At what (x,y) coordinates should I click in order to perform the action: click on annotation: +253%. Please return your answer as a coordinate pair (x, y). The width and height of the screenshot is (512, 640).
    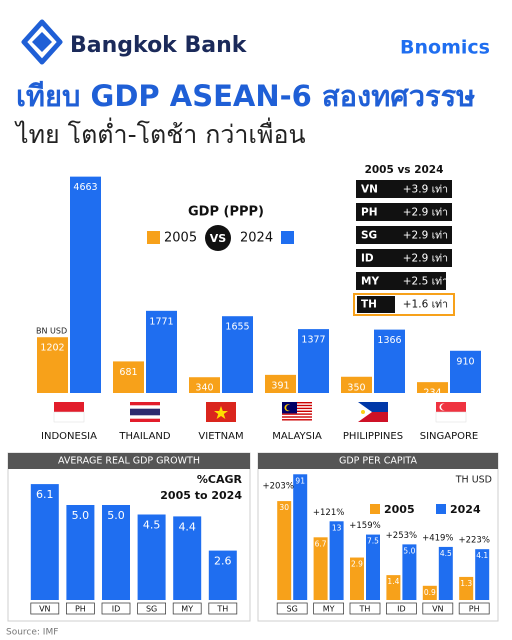
    Looking at the image, I should click on (401, 536).